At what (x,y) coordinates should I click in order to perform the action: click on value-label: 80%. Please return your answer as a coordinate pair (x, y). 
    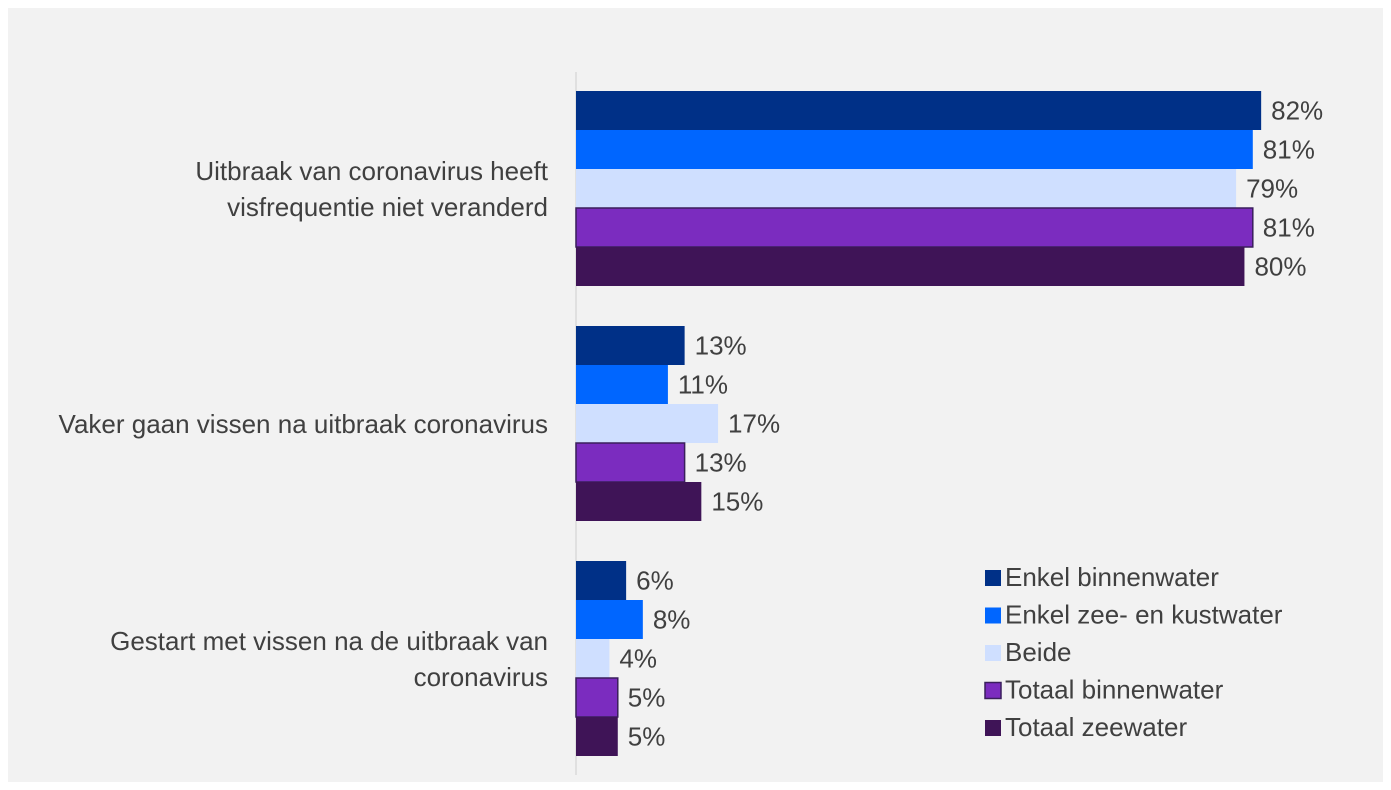
    Looking at the image, I should click on (1280, 266).